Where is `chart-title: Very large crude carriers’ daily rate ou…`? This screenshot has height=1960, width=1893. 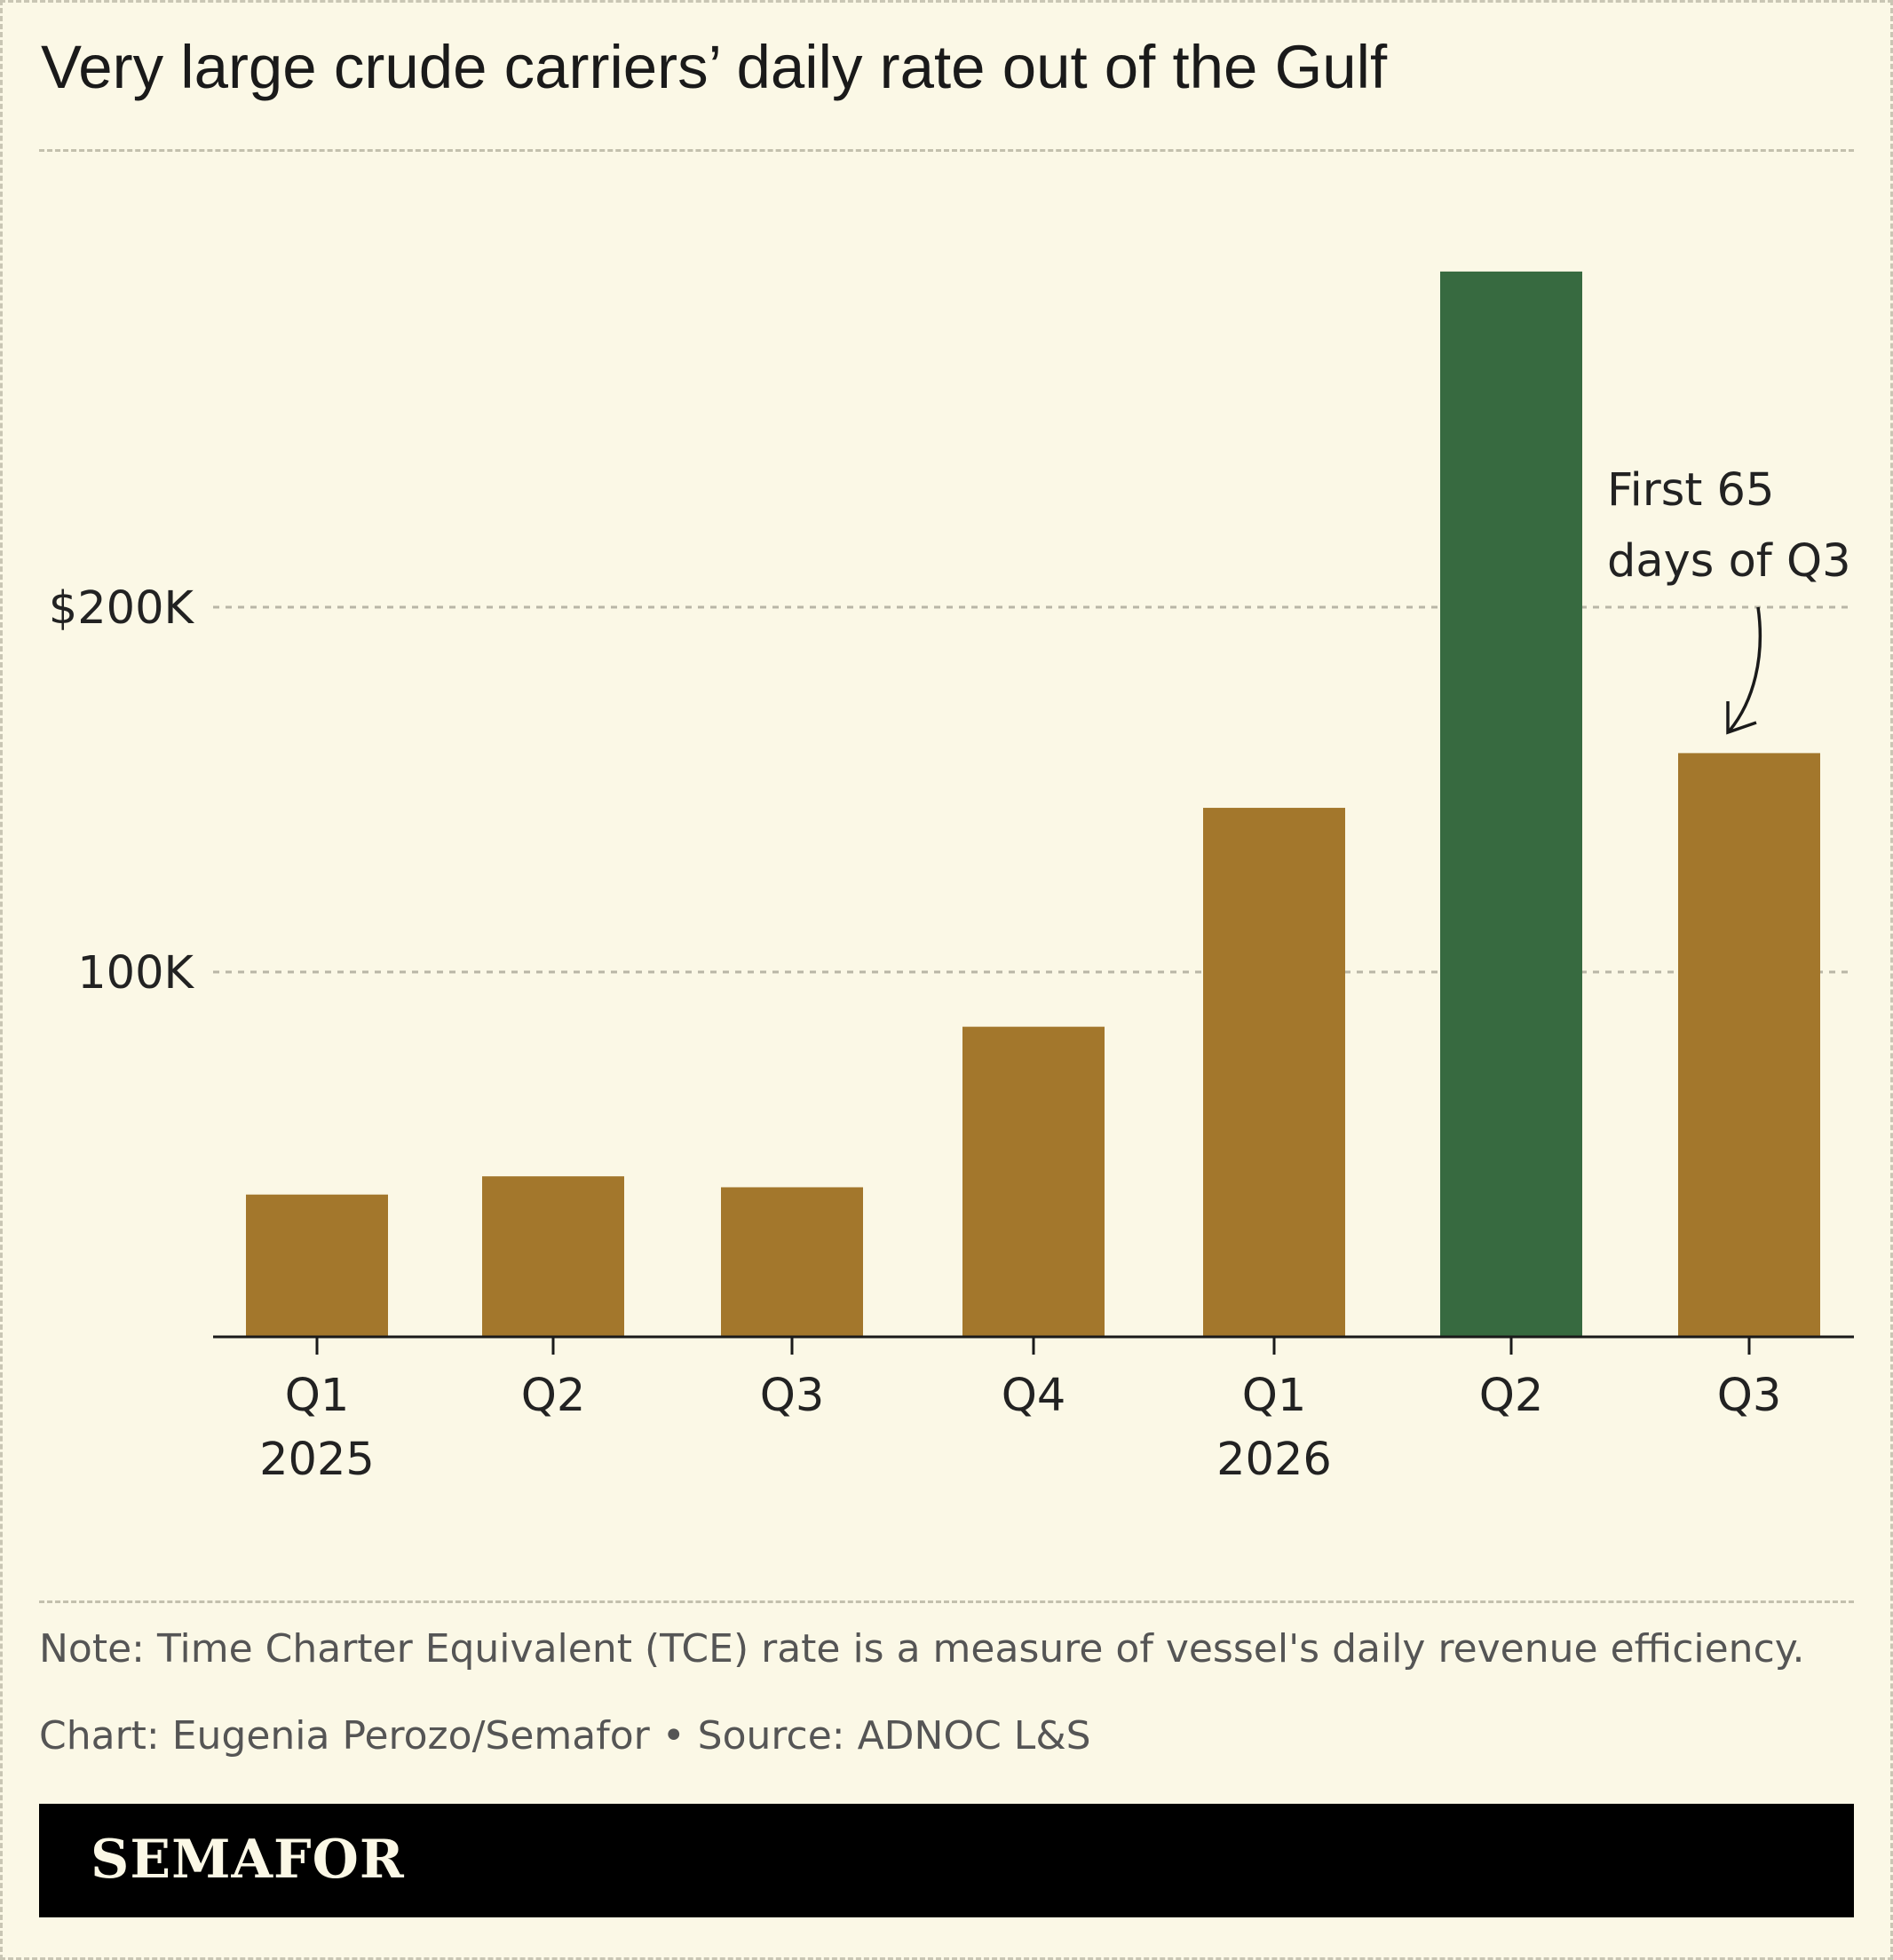
chart-title: Very large crude carriers’ daily rate ou… is located at coordinates (714, 67).